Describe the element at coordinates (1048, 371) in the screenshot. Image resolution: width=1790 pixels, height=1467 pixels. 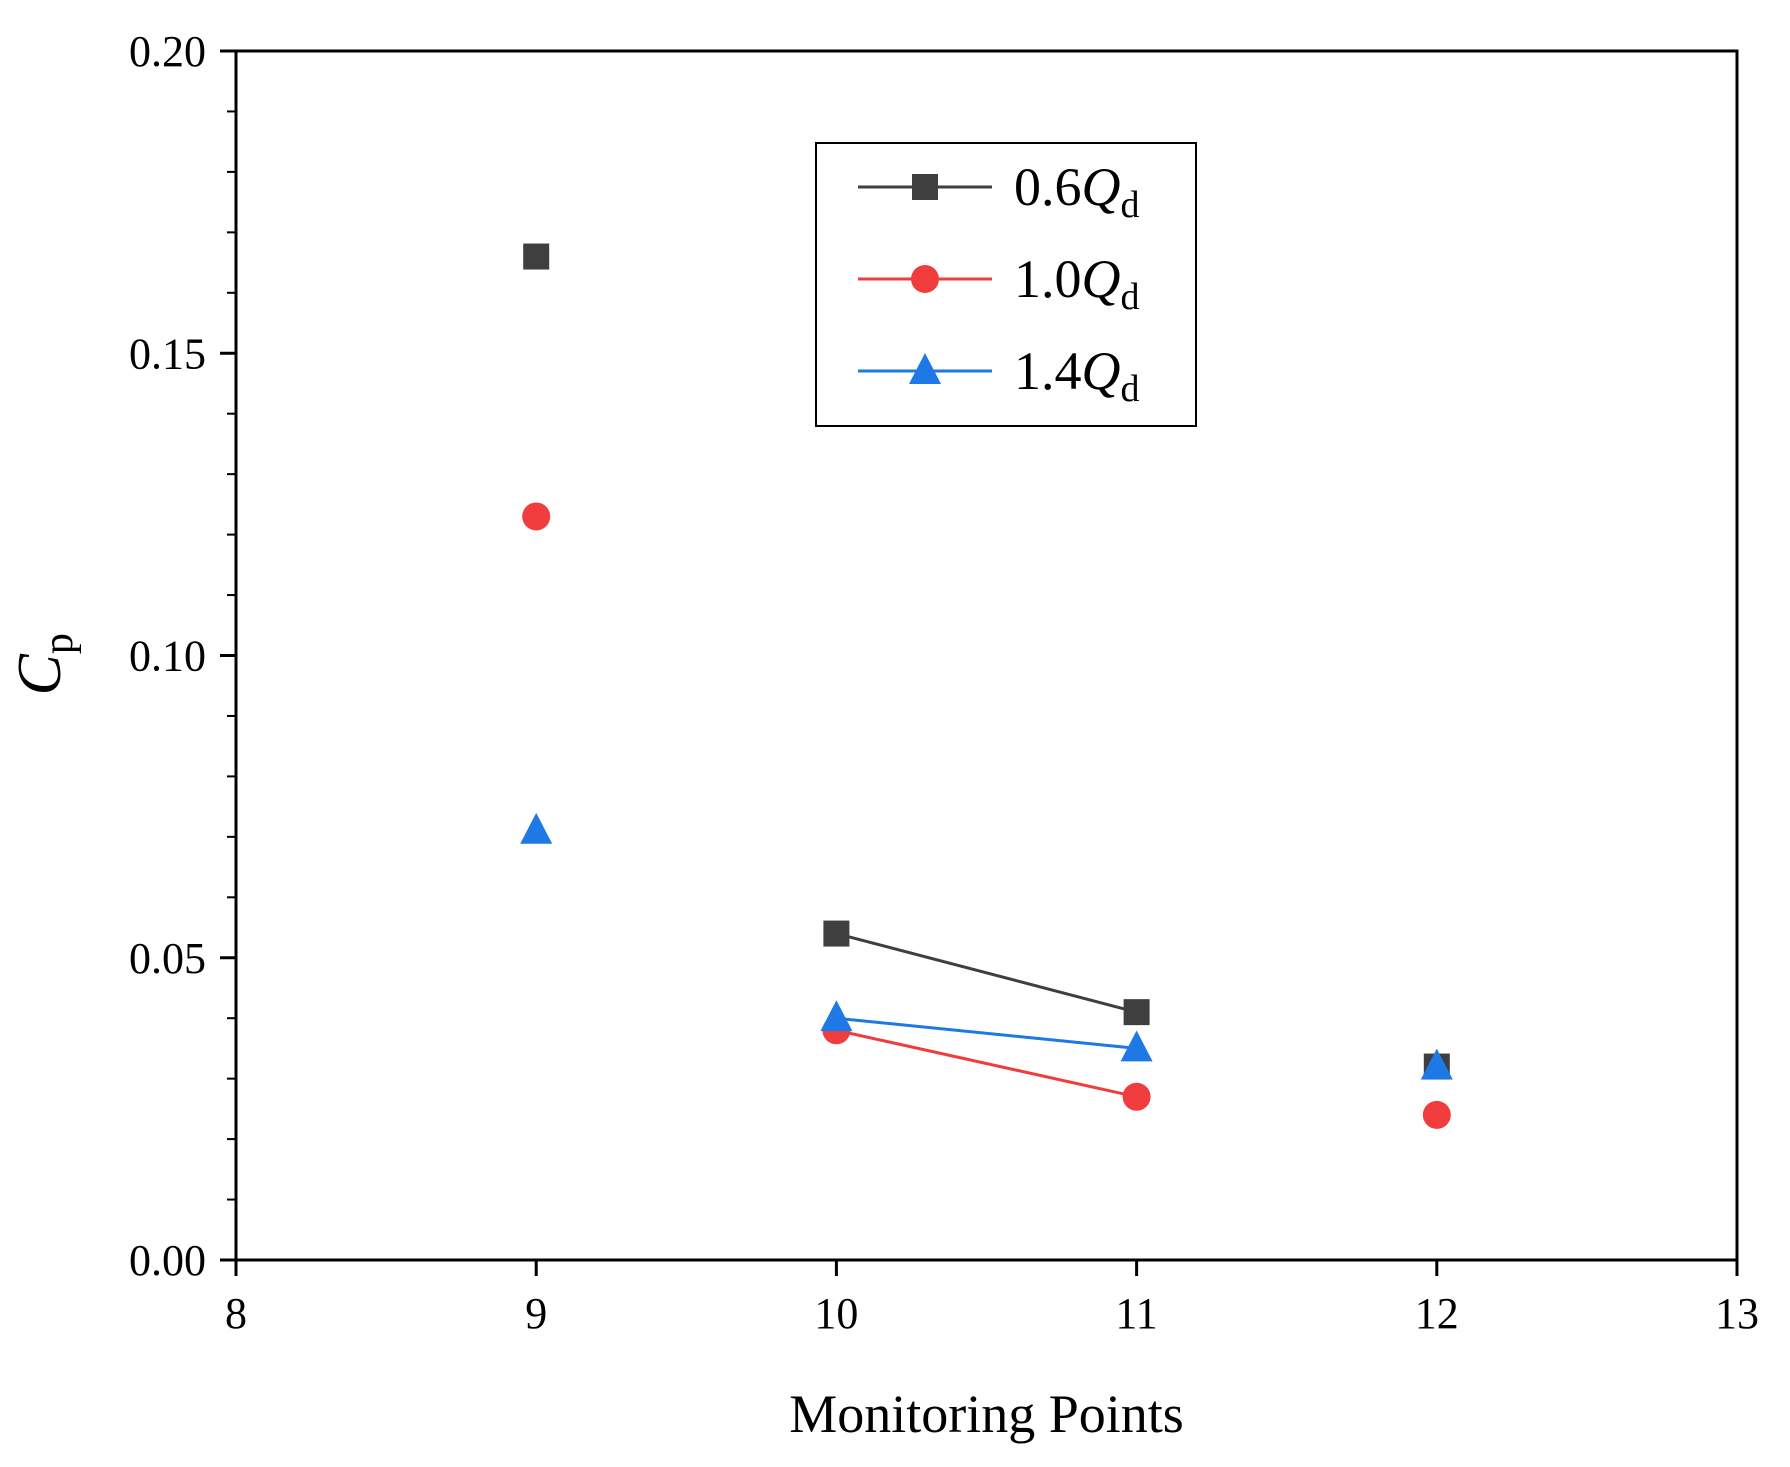
I see `legend-label-prefix: 1.4` at that location.